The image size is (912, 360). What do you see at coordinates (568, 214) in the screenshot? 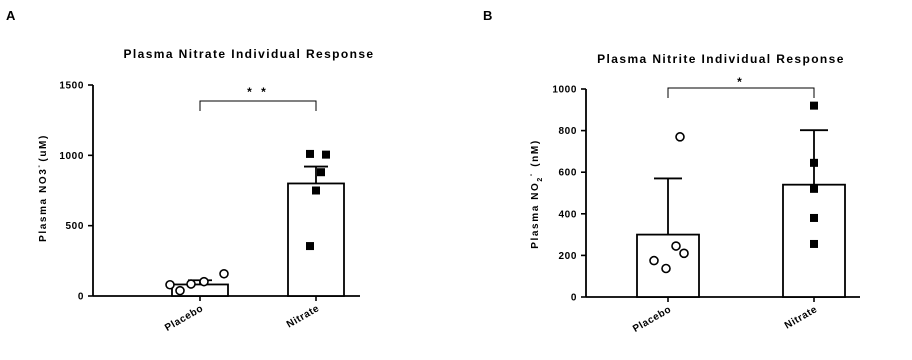
I see `panel-b-ytick-label: 400` at bounding box center [568, 214].